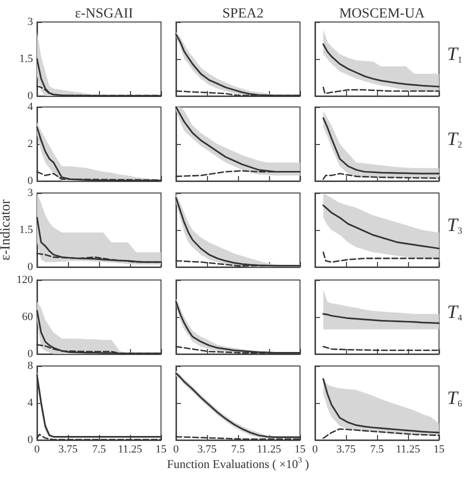 The image size is (465, 481). What do you see at coordinates (382, 14) in the screenshot?
I see `chart-title: MOSCEM-UA` at bounding box center [382, 14].